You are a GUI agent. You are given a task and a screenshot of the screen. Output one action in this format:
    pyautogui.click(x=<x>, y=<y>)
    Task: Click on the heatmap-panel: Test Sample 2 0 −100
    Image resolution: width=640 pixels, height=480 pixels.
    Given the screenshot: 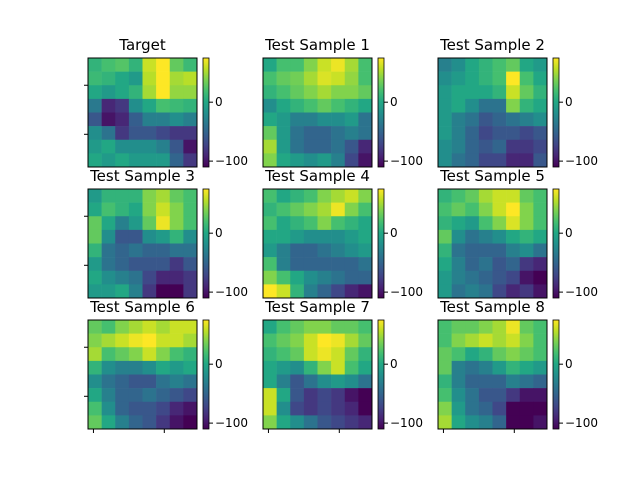 What is the action you would take?
    pyautogui.click(x=517, y=102)
    